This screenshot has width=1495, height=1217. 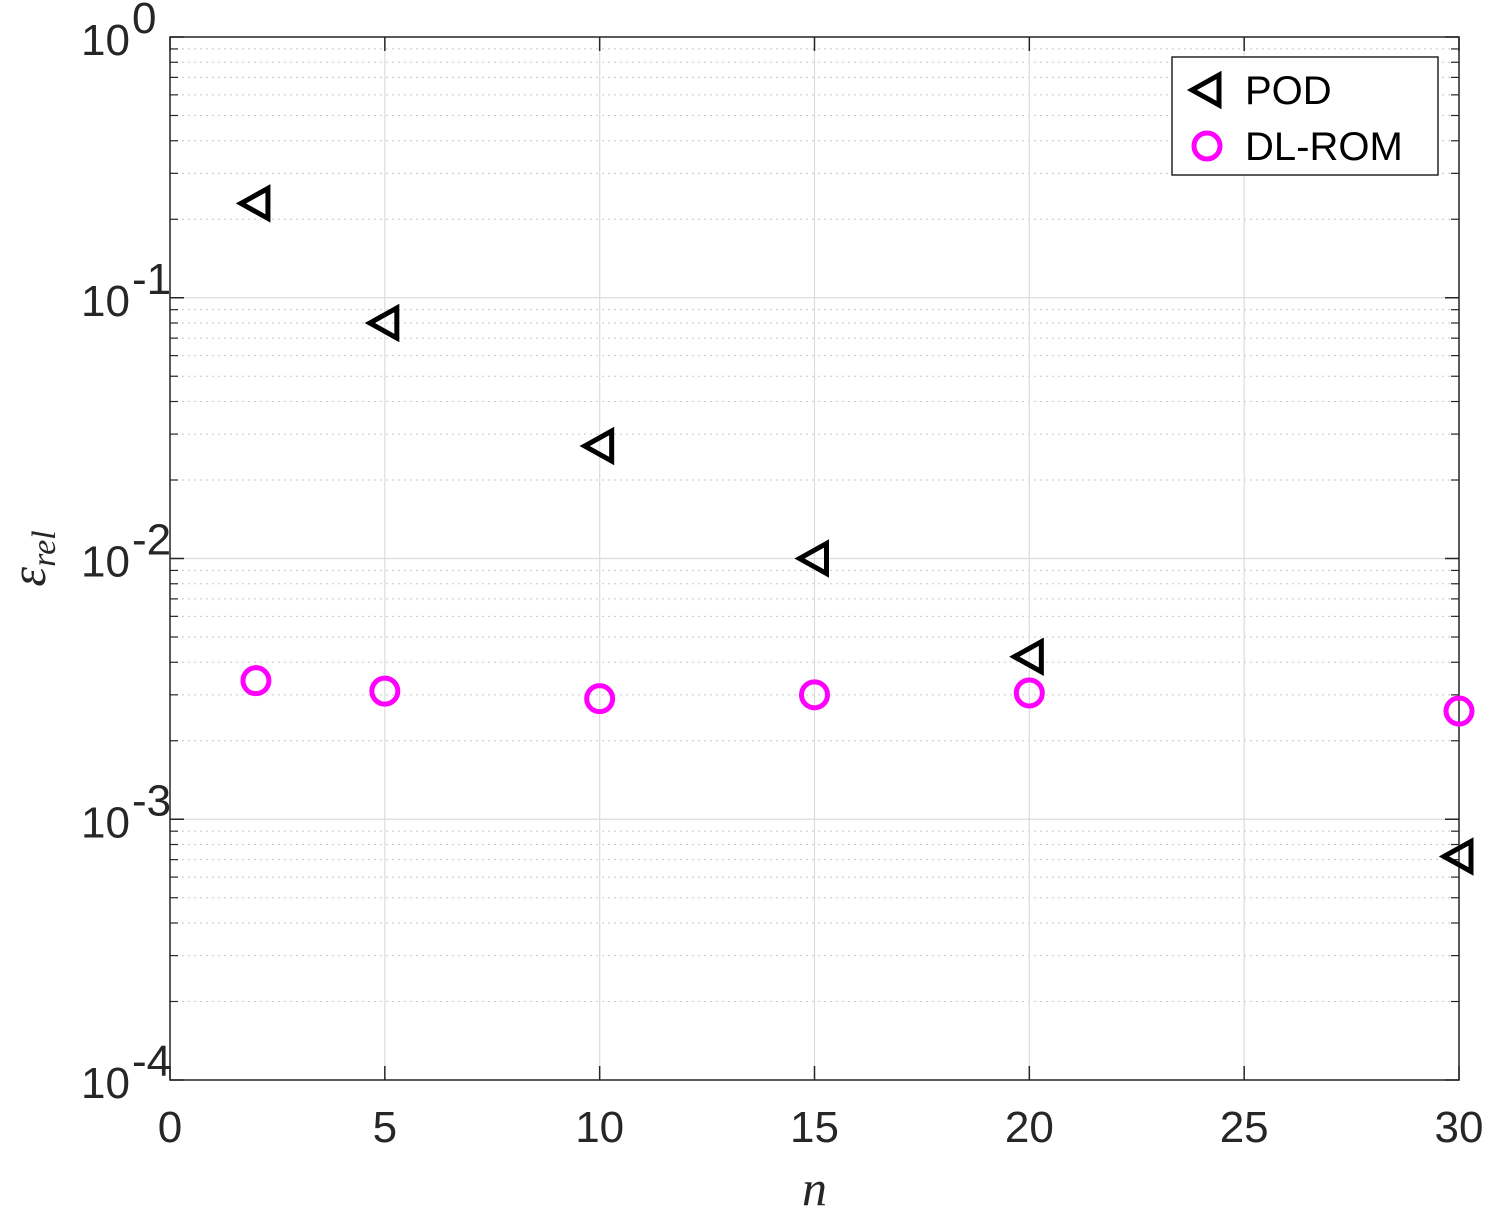 I want to click on x-tick-label: 20, so click(x=1029, y=1127).